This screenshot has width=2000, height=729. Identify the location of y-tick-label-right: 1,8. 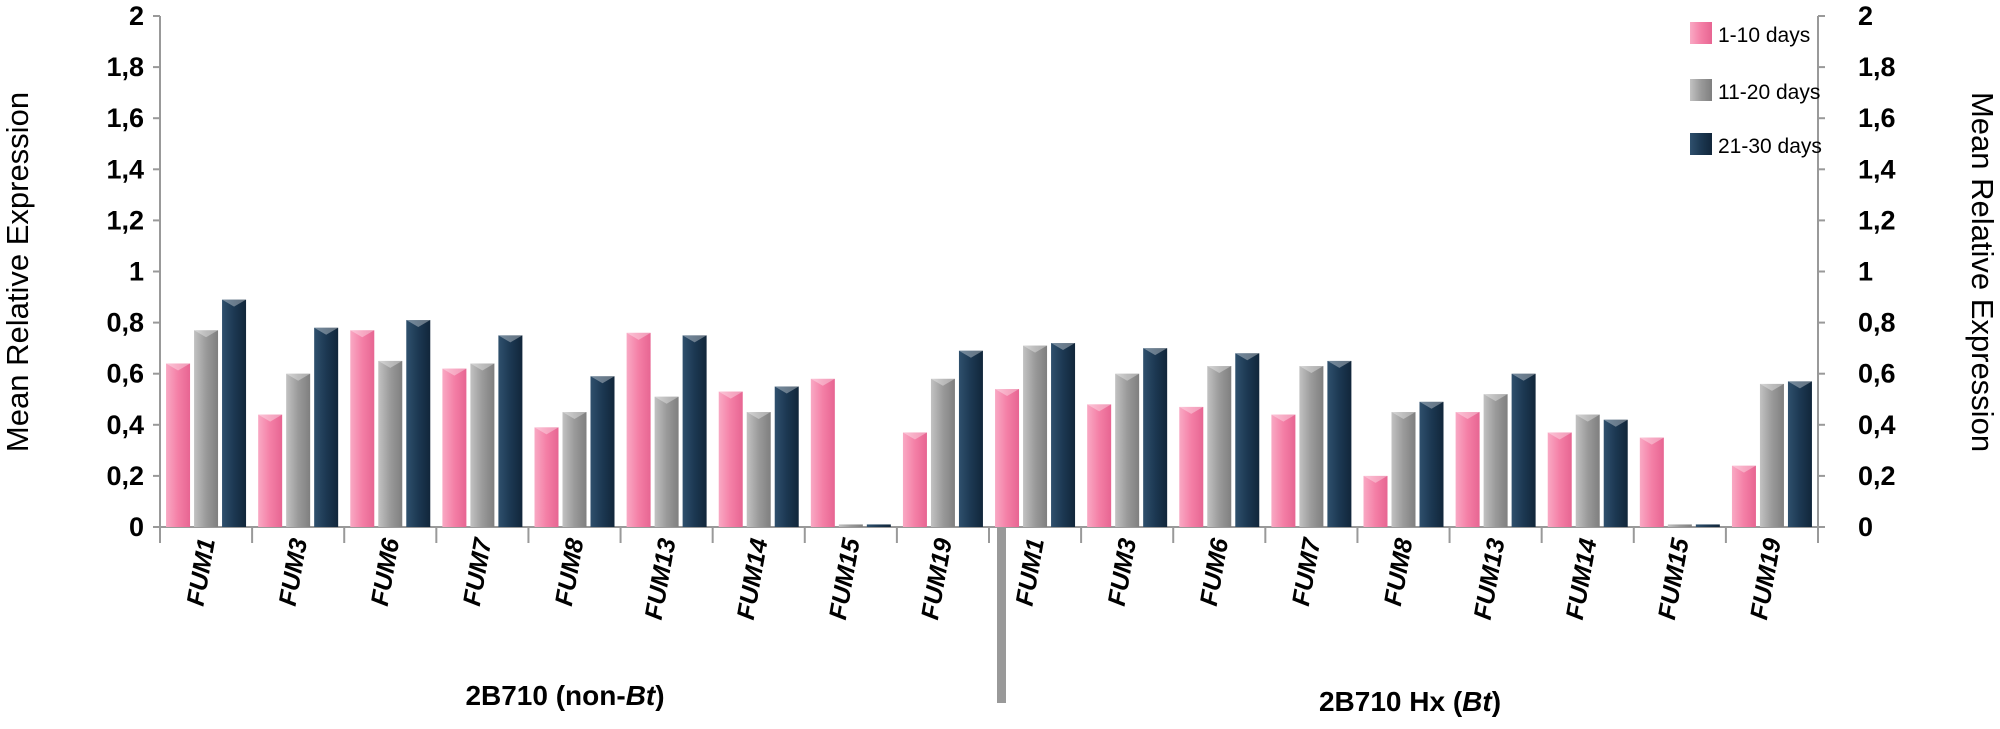
(1877, 67).